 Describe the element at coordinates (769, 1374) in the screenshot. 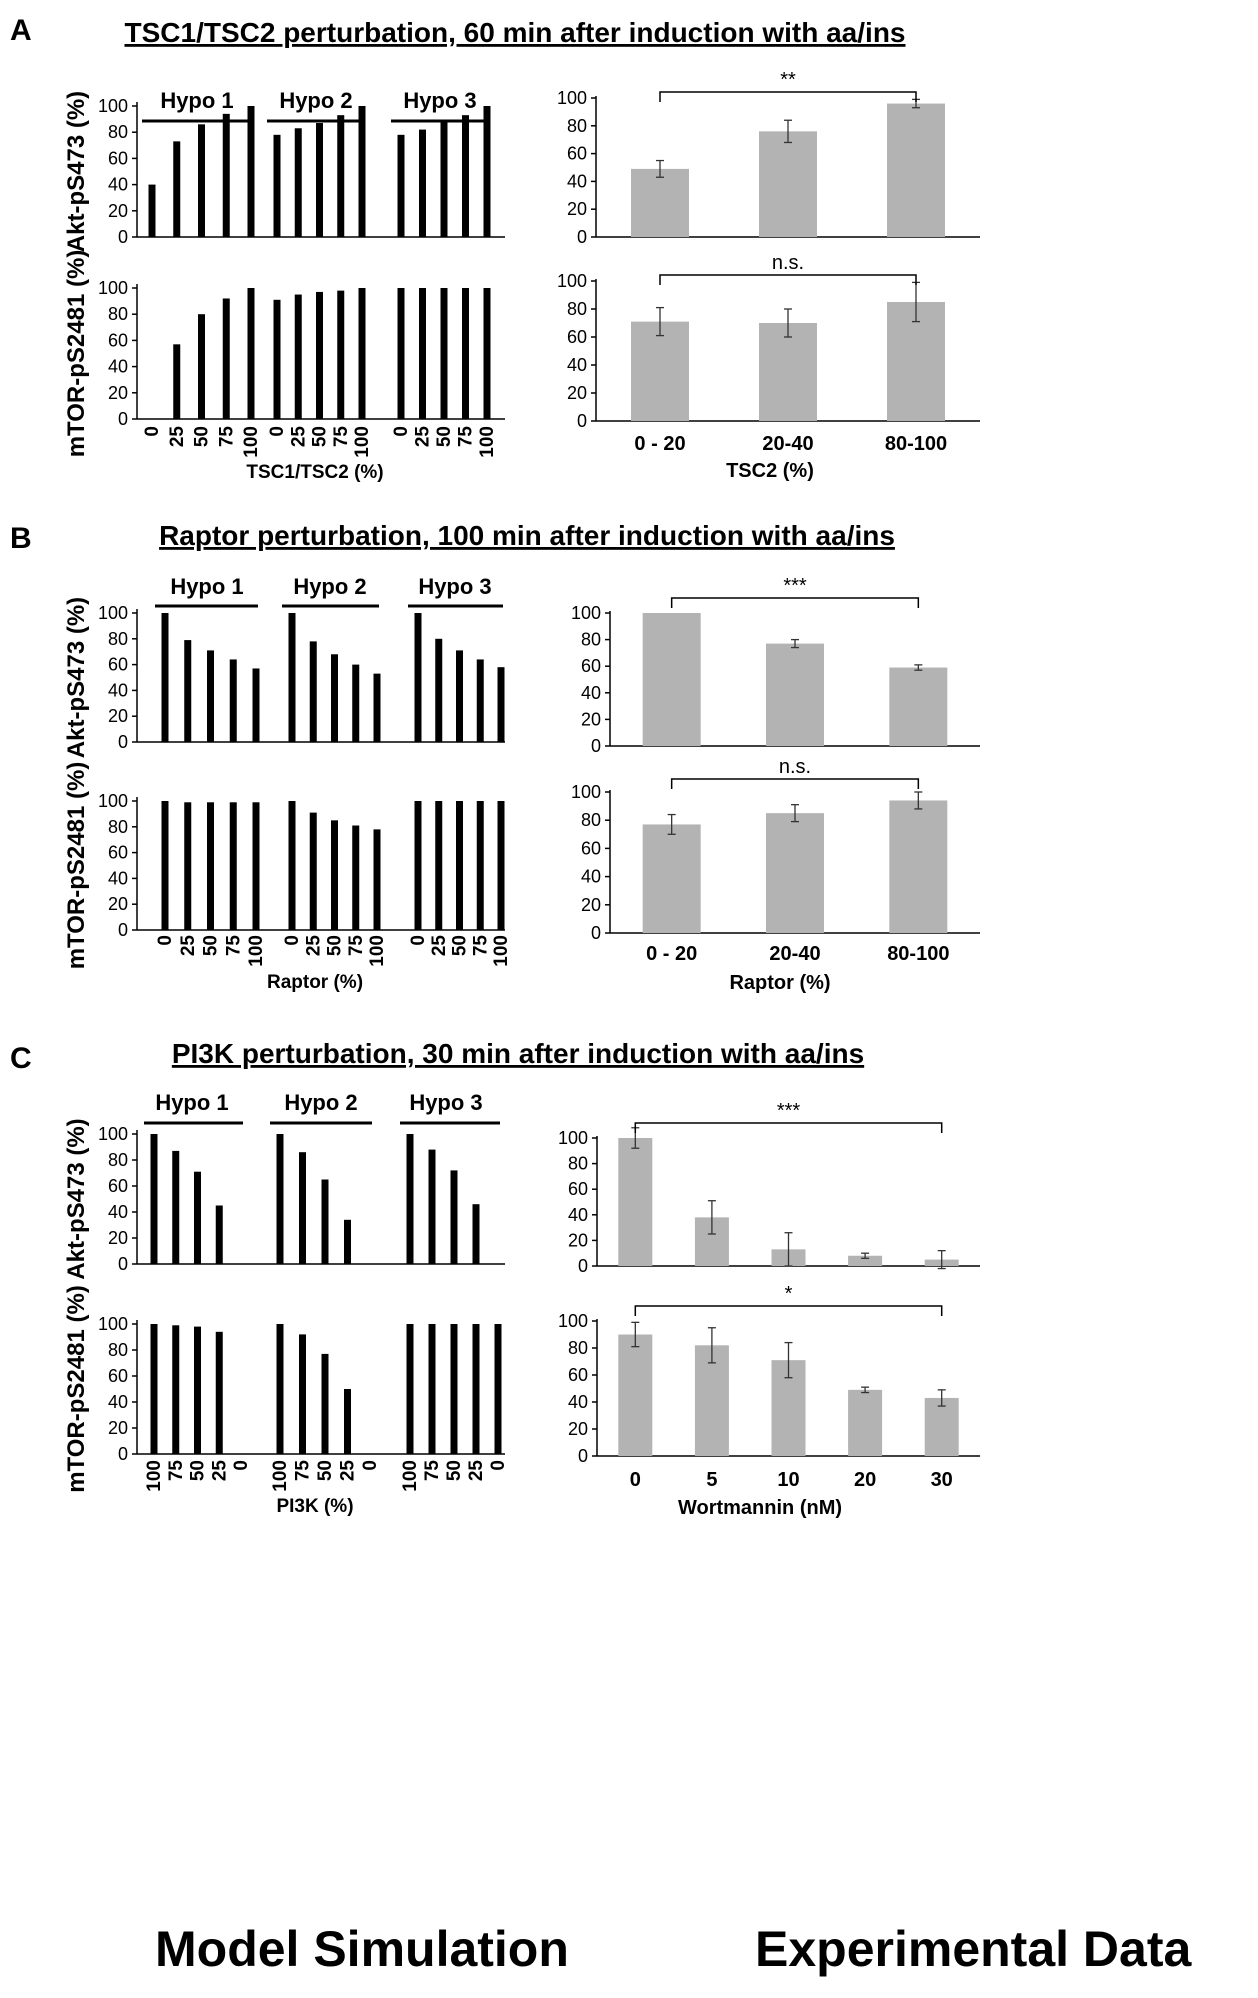

I see `exp-chart-mtor-ps2481: 0 20 40 60 80 100 *` at that location.